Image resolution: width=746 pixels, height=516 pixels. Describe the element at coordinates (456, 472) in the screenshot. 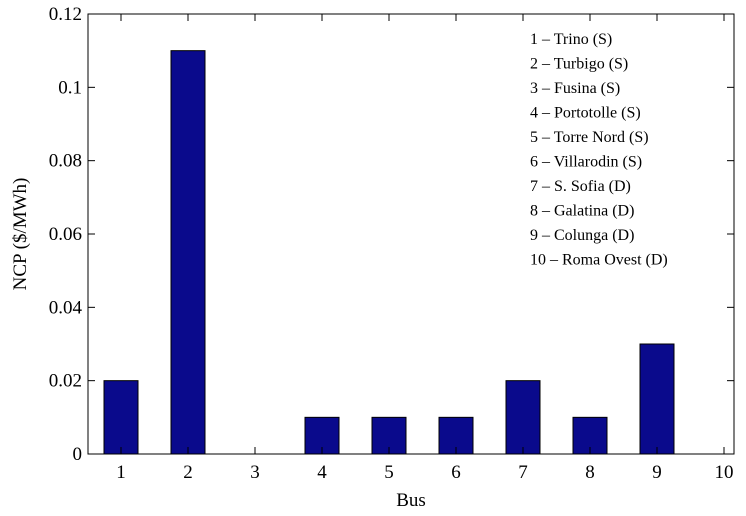

I see `x-tick-label: 6` at that location.